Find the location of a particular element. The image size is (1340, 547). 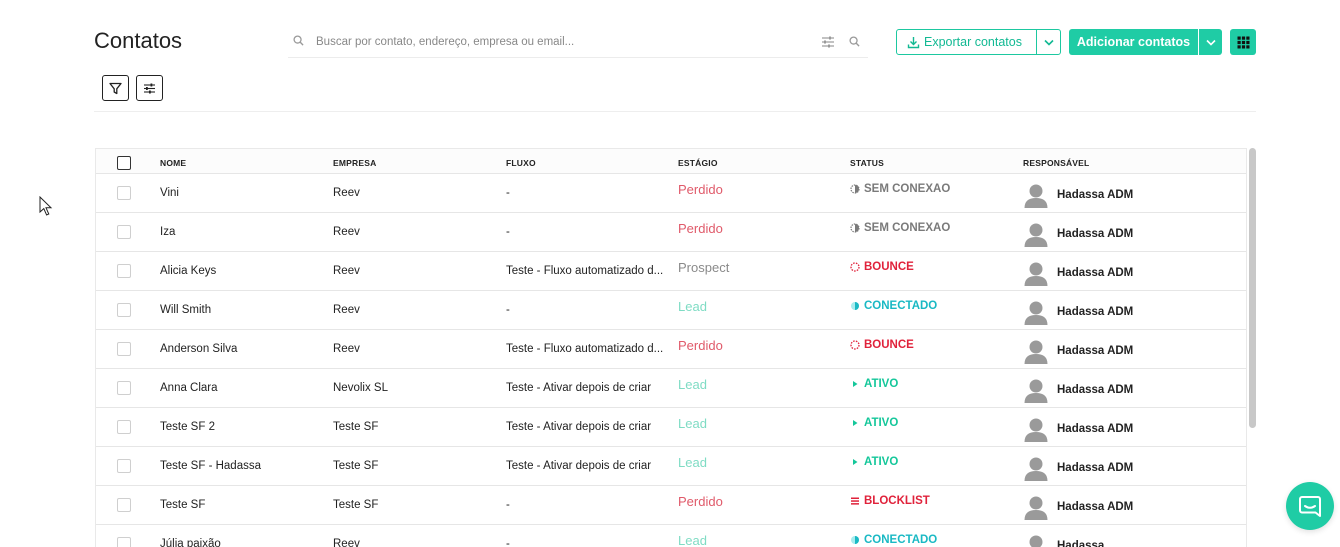

download-icon is located at coordinates (913, 42).